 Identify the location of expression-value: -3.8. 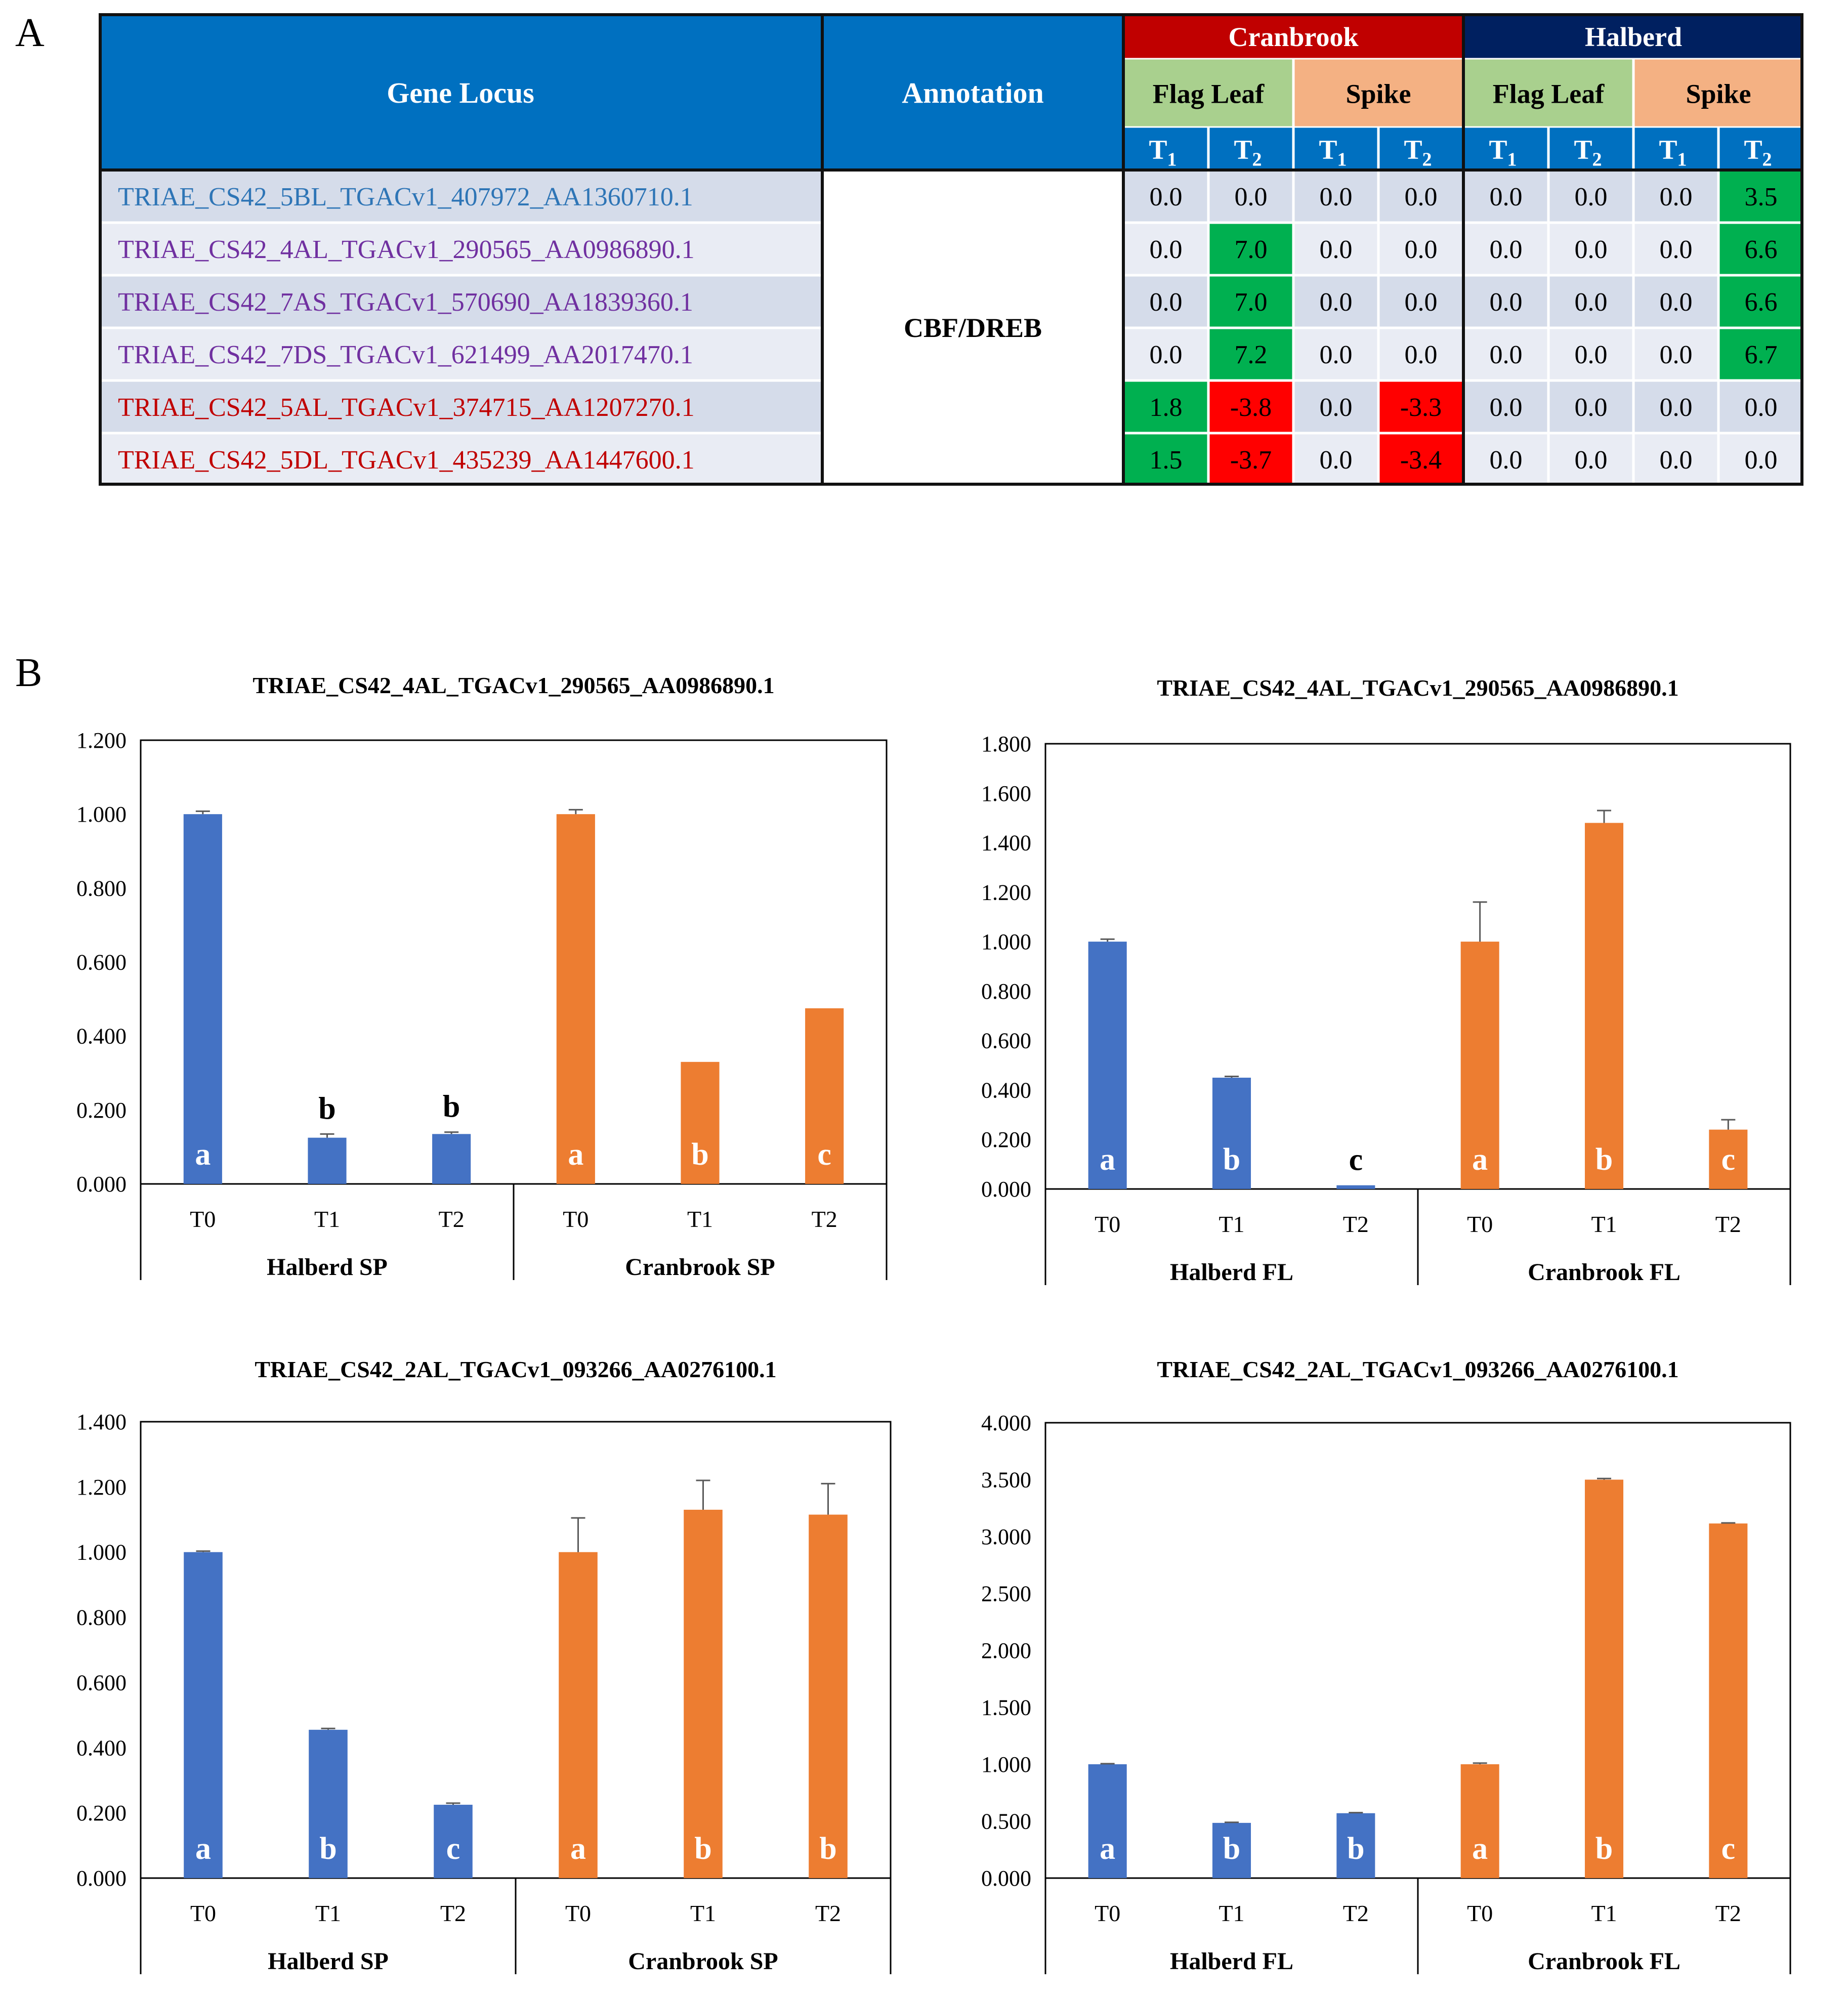
(1251, 407).